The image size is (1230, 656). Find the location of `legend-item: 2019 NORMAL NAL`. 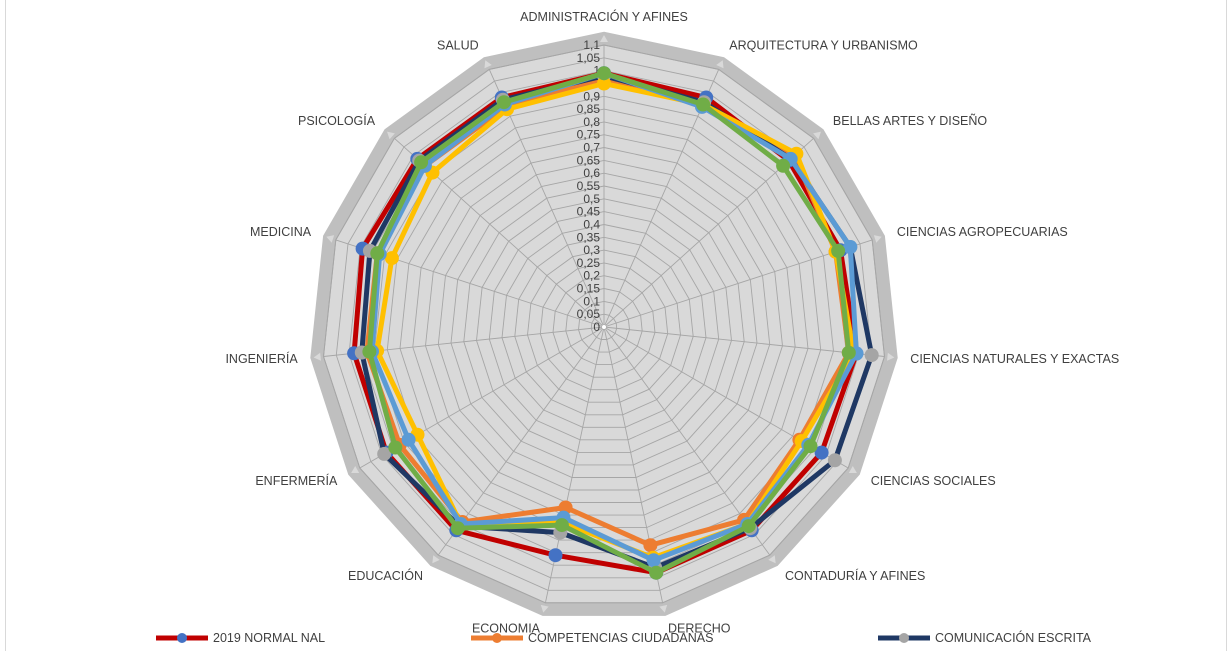

legend-item: 2019 NORMAL NAL is located at coordinates (240, 638).